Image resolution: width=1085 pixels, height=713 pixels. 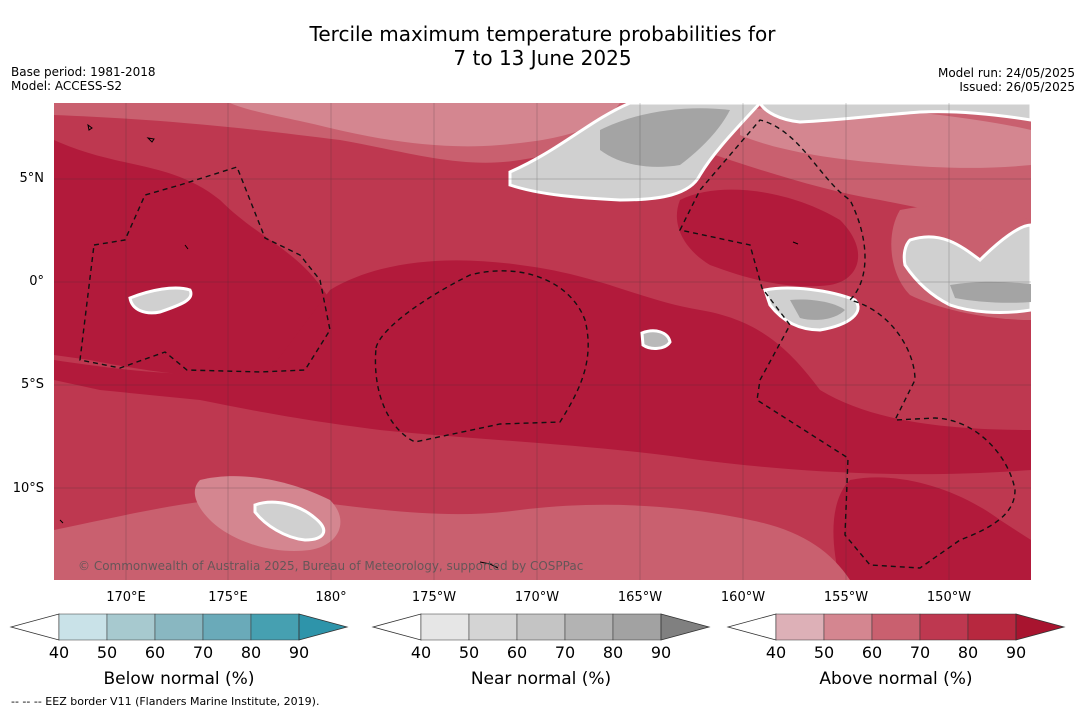 I want to click on legend-below-tick: 70, so click(x=203, y=652).